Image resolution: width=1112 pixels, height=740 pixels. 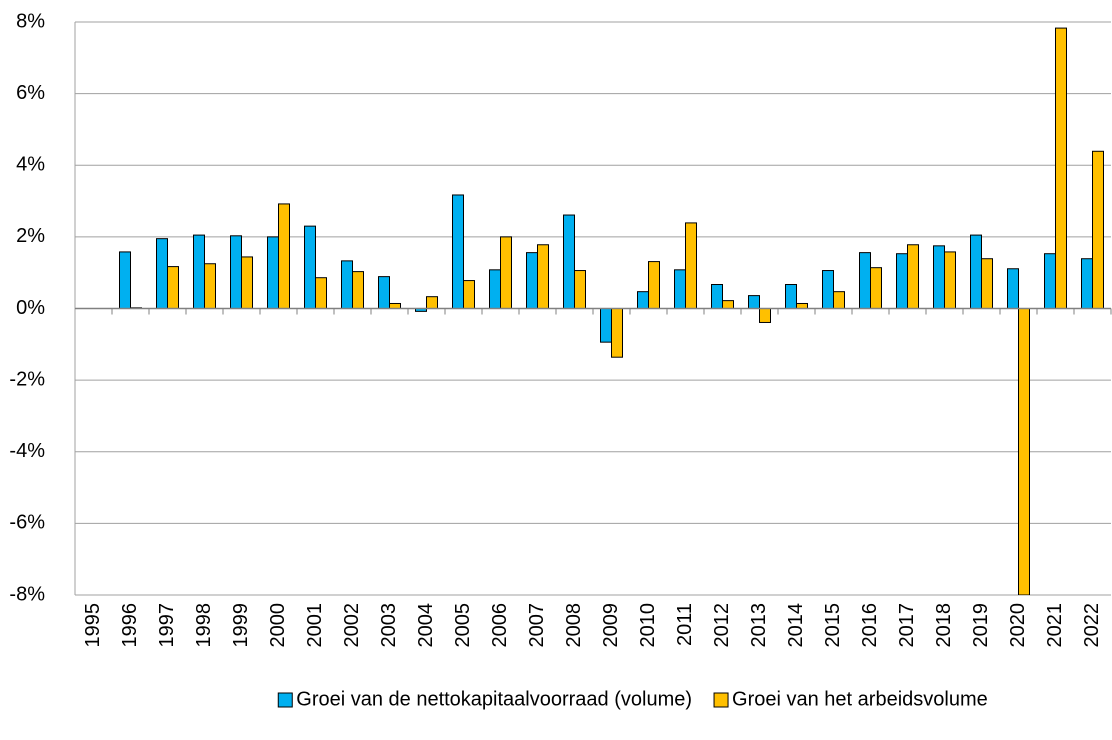 What do you see at coordinates (574, 625) in the screenshot?
I see `x-tick-label: 2008` at bounding box center [574, 625].